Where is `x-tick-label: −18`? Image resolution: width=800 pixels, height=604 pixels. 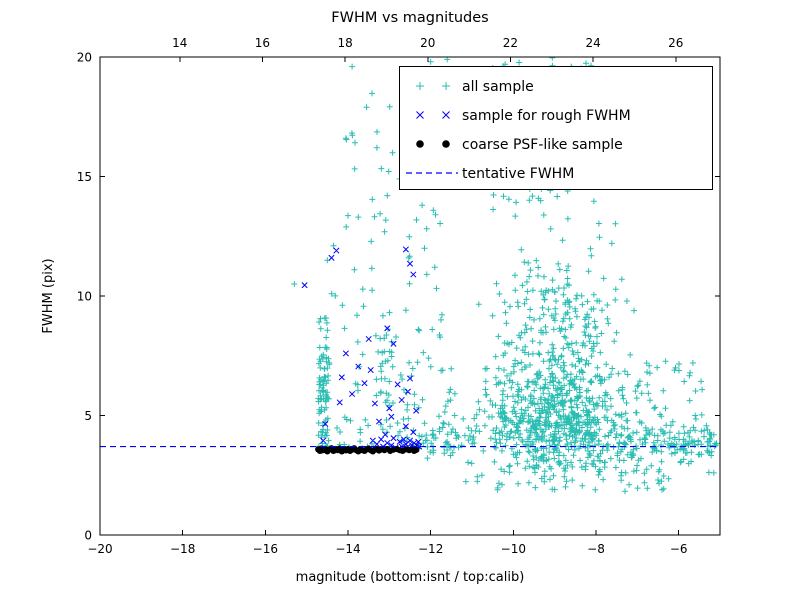 x-tick-label: −18 is located at coordinates (182, 549).